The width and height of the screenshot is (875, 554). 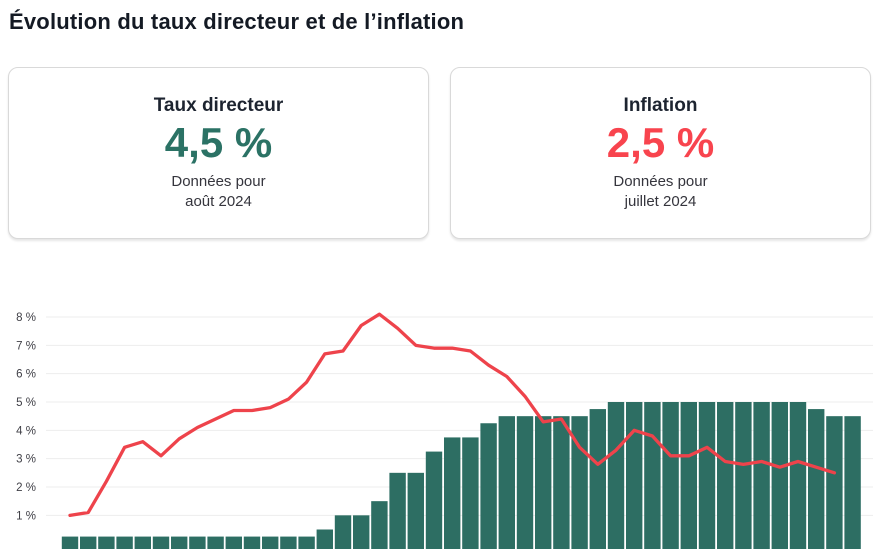 What do you see at coordinates (660, 105) in the screenshot?
I see `stat-card-label: Inflation` at bounding box center [660, 105].